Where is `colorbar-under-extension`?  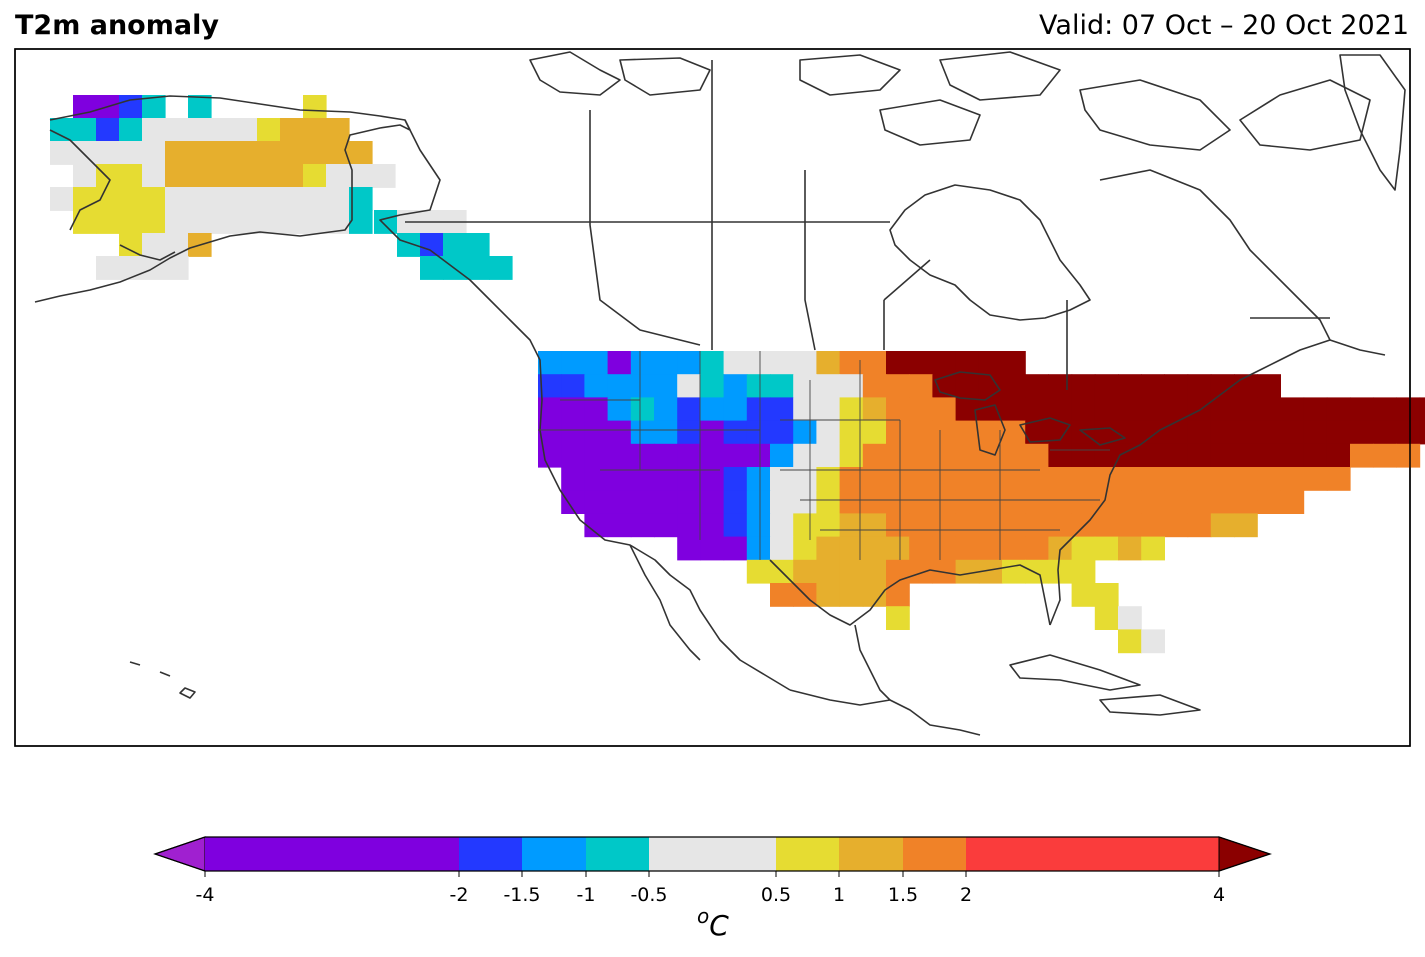
colorbar-under-extension is located at coordinates (179, 854).